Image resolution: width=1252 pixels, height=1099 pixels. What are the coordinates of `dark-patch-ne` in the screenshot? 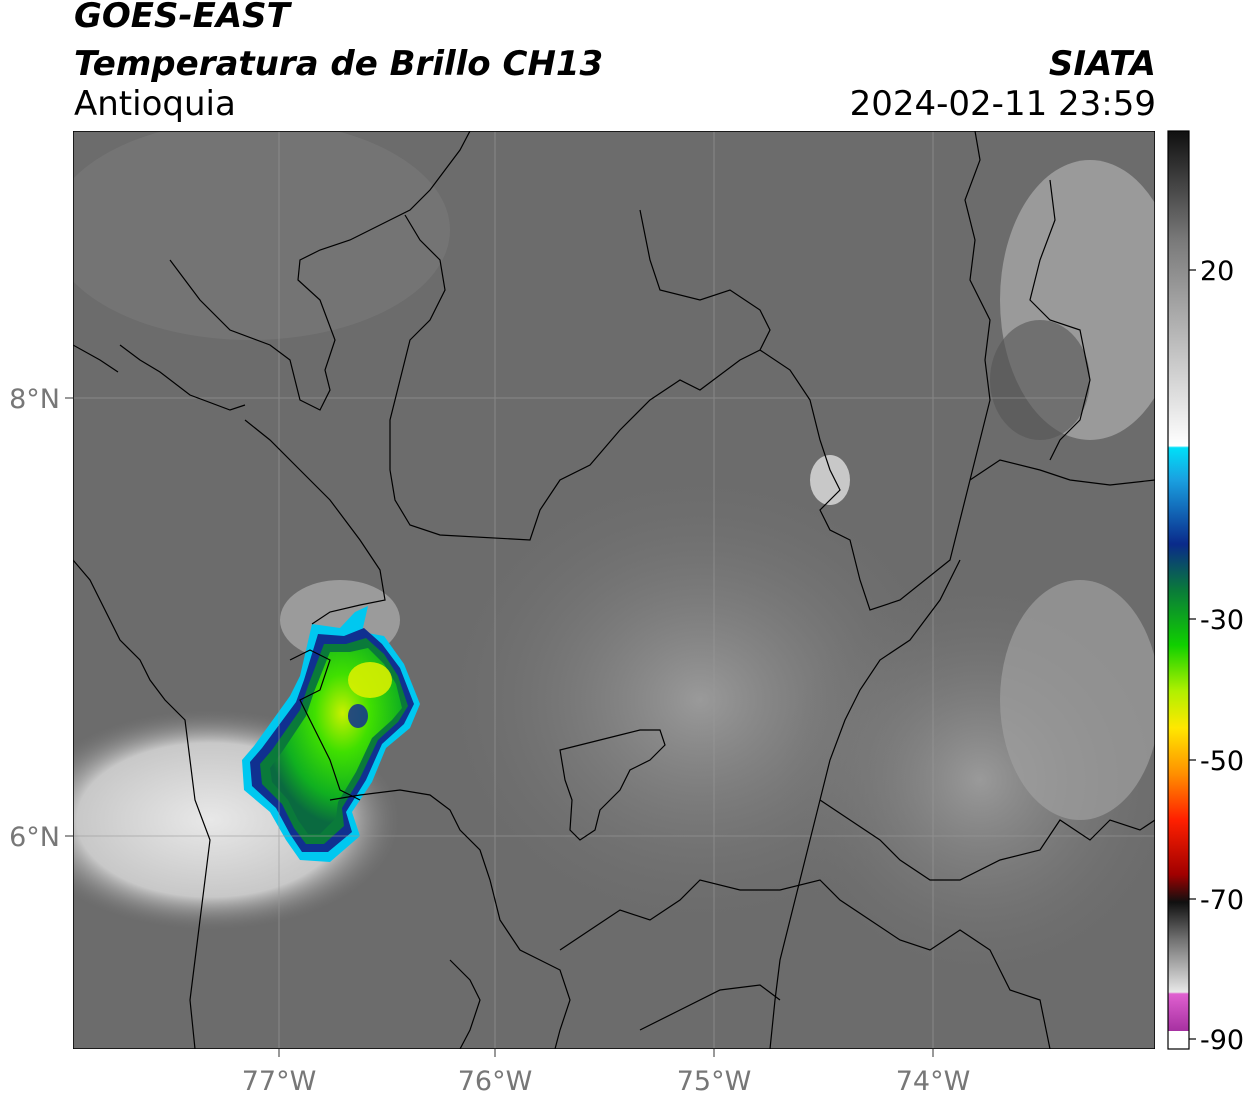 It's located at (1040, 380).